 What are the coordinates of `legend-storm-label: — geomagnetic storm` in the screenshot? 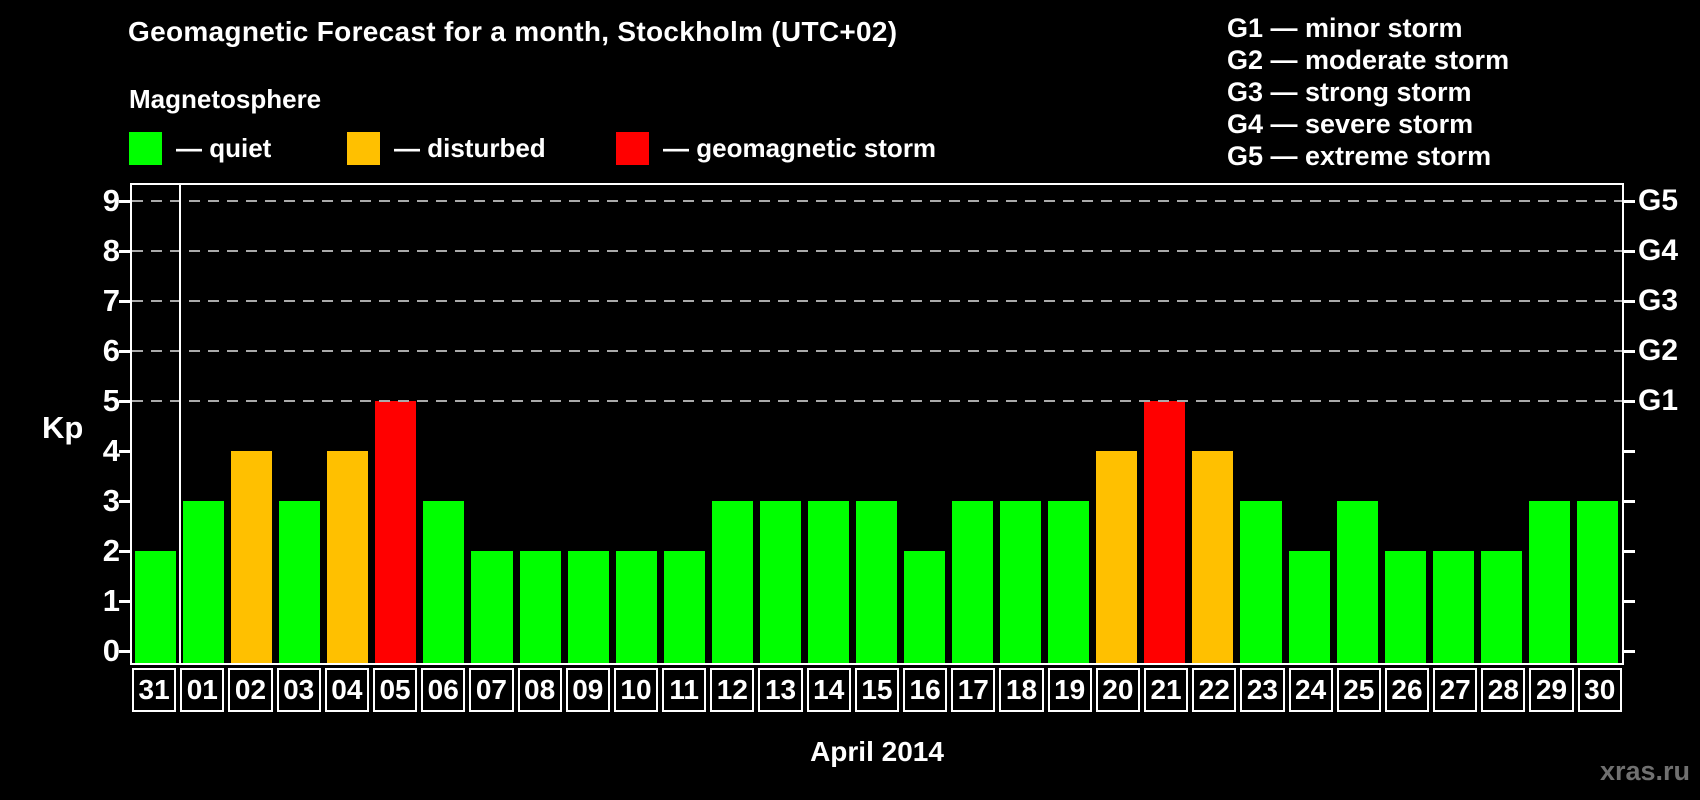 It's located at (800, 147).